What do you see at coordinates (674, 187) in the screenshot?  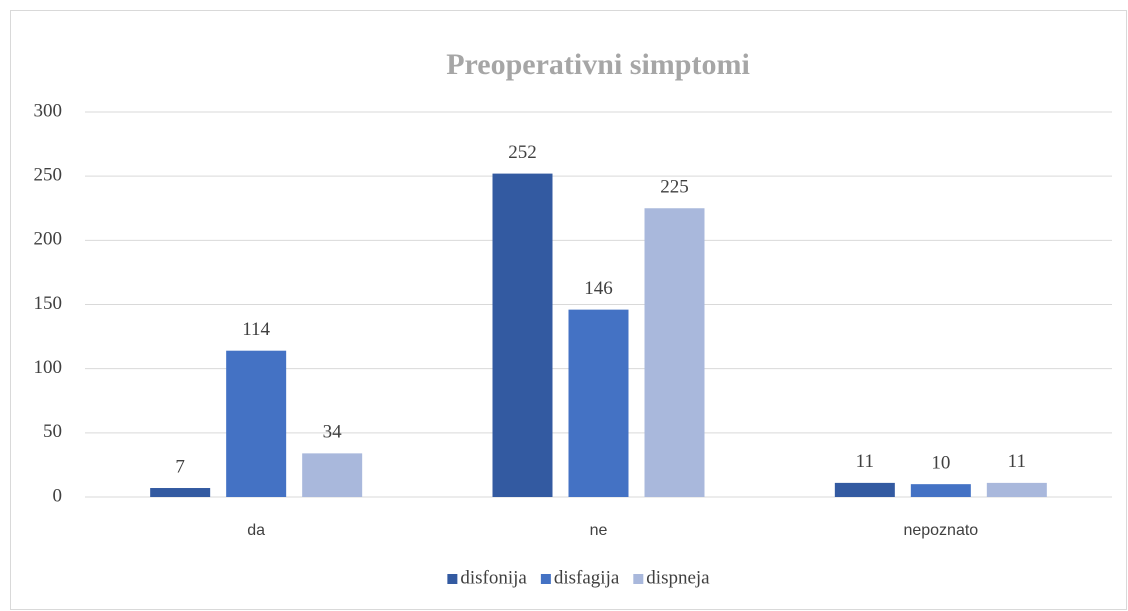 I see `data-label: 225` at bounding box center [674, 187].